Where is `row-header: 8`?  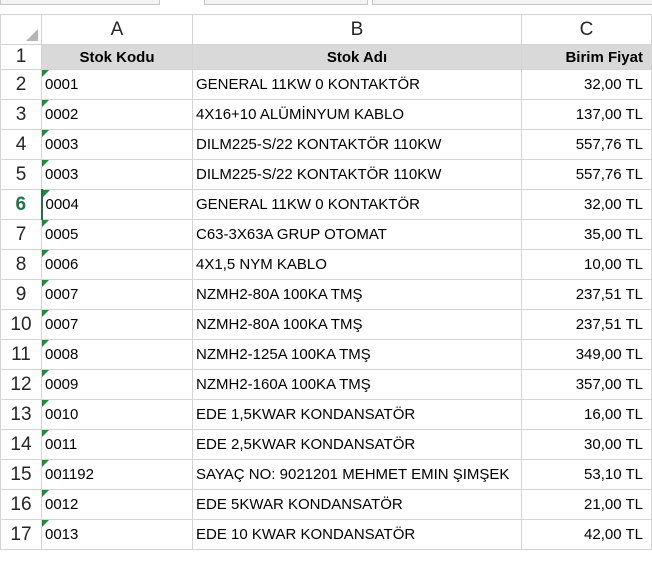 row-header: 8 is located at coordinates (21, 264).